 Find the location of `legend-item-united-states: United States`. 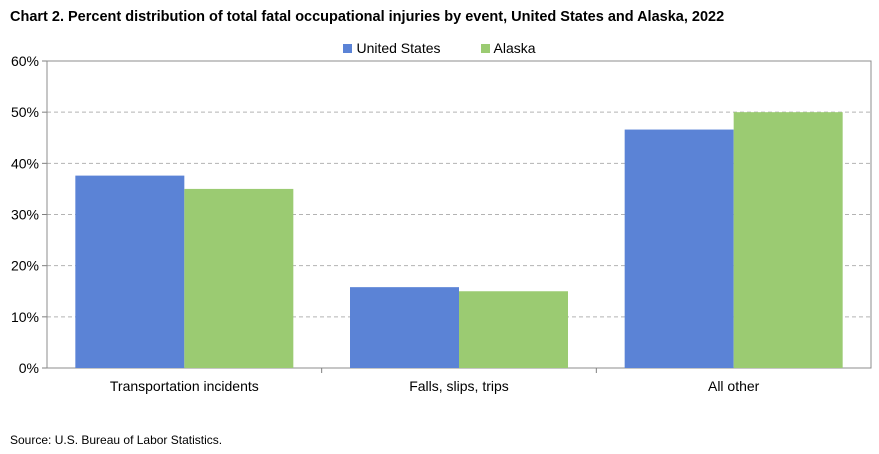

legend-item-united-states: United States is located at coordinates (392, 48).